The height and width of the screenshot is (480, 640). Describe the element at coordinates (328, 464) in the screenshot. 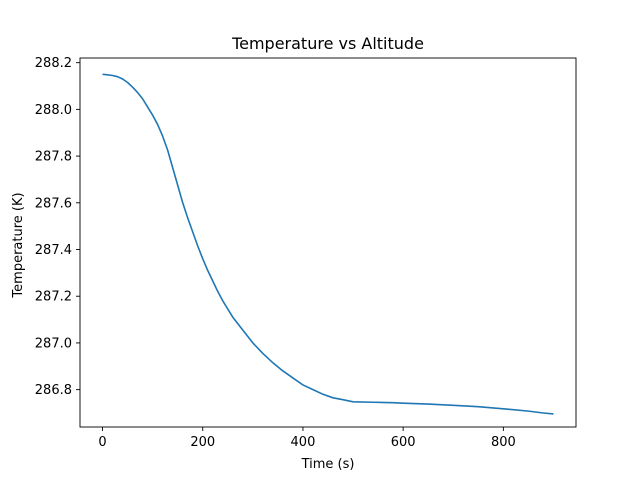

I see `x-axis-label: Time (s)` at that location.